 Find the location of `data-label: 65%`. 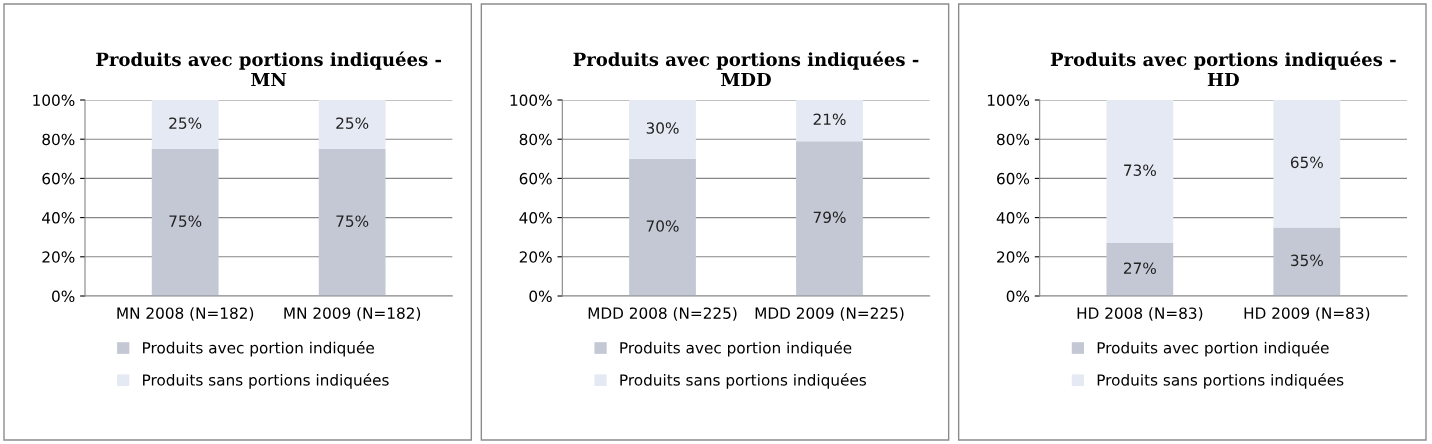

data-label: 65% is located at coordinates (1306, 162).